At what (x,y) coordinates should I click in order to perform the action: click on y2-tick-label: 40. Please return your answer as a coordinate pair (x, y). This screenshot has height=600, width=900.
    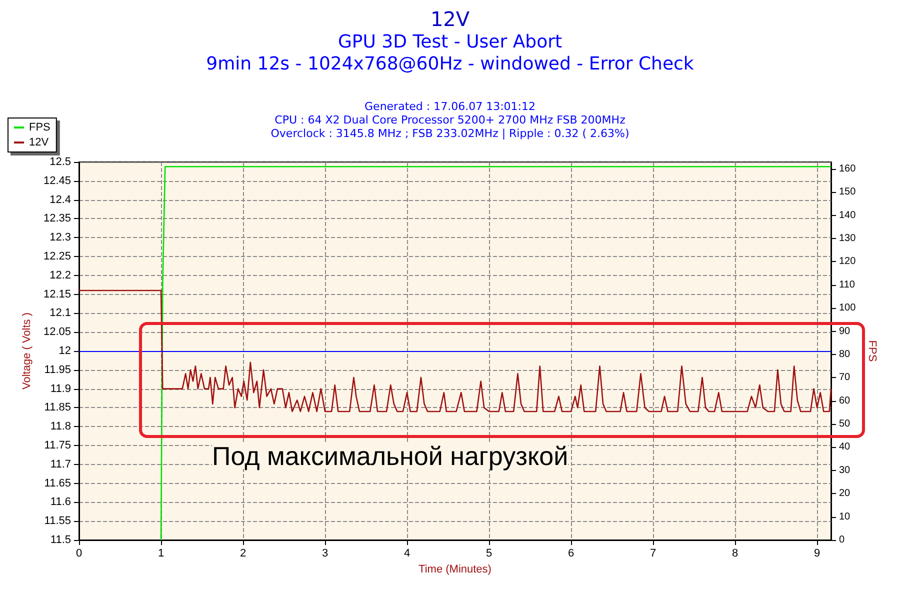
    Looking at the image, I should click on (845, 447).